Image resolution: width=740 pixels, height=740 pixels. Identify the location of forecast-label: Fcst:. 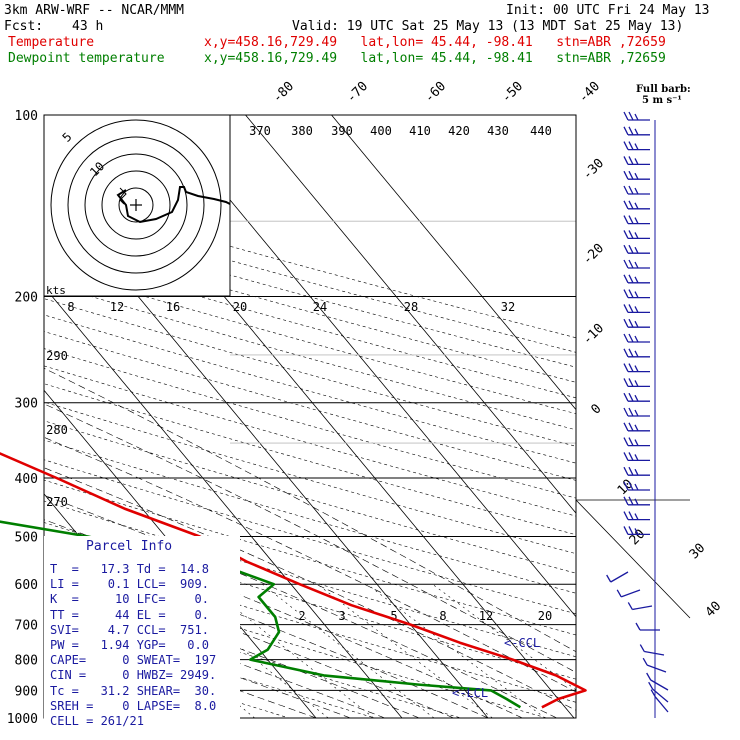
(24, 26).